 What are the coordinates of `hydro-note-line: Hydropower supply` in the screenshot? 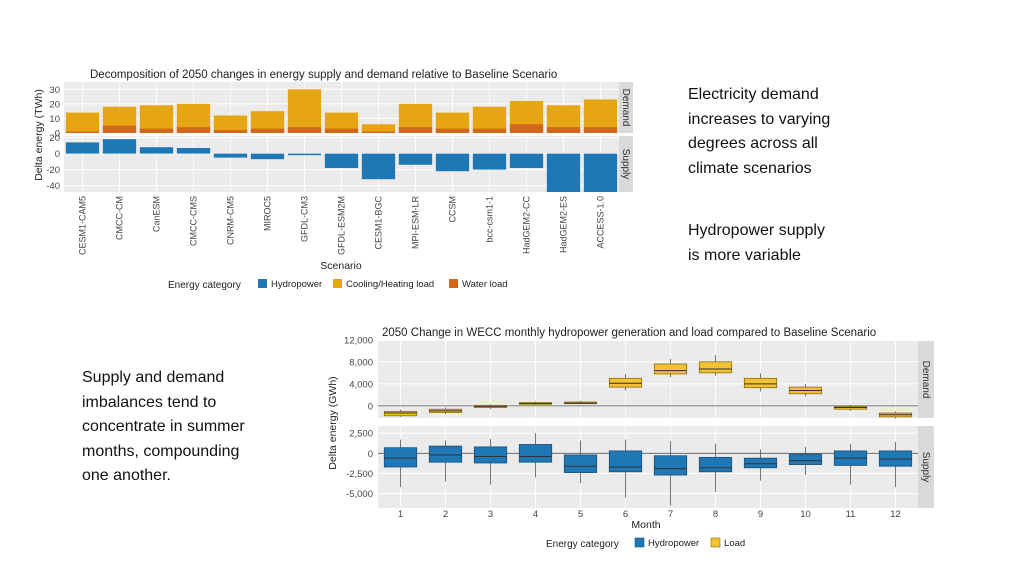 It's located at (756, 230).